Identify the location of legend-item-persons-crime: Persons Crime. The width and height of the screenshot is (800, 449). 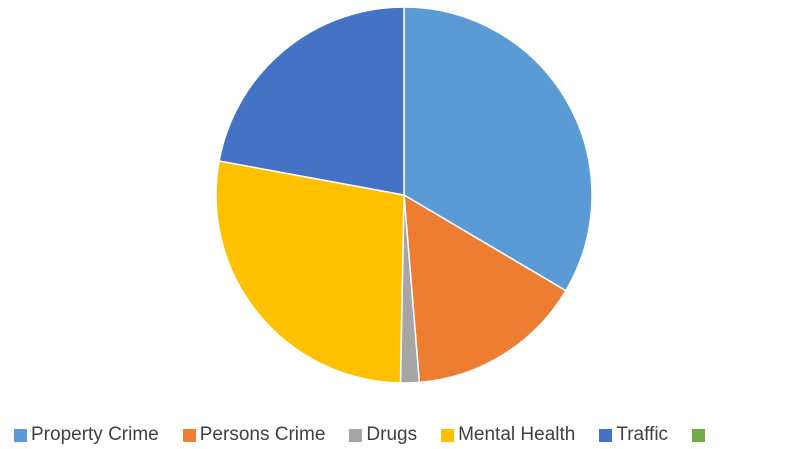
(254, 435).